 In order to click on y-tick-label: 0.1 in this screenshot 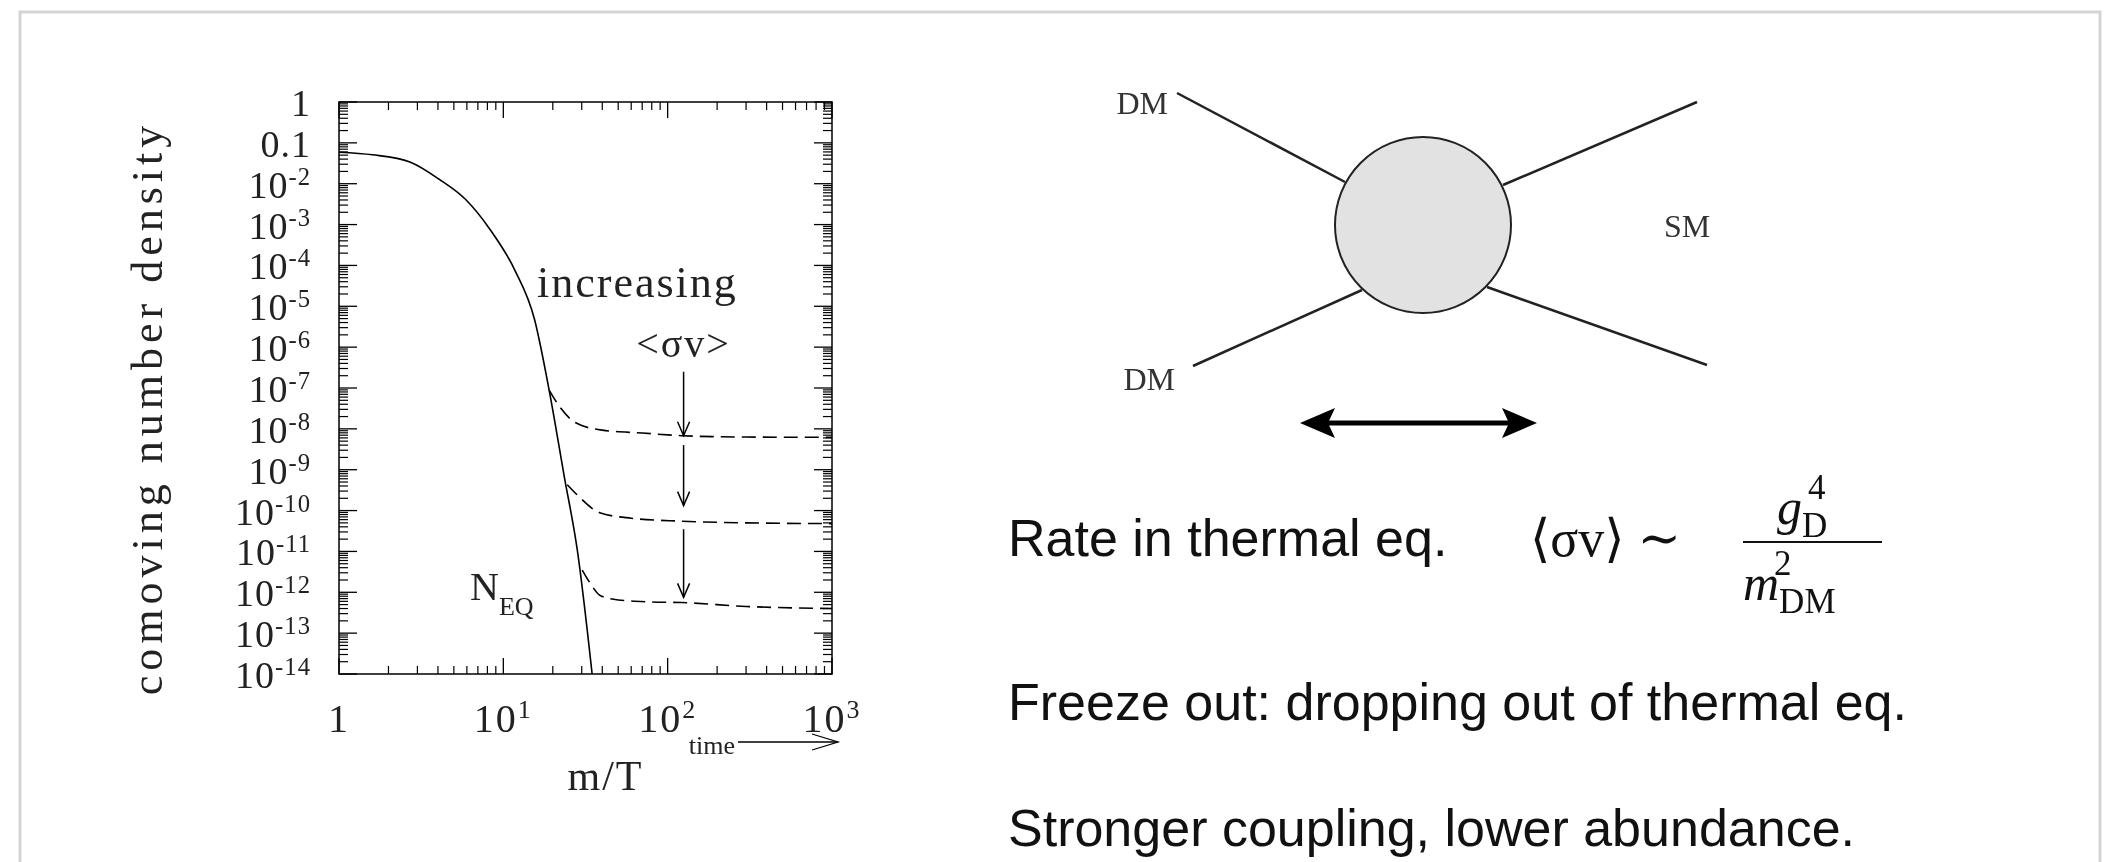, I will do `click(285, 143)`.